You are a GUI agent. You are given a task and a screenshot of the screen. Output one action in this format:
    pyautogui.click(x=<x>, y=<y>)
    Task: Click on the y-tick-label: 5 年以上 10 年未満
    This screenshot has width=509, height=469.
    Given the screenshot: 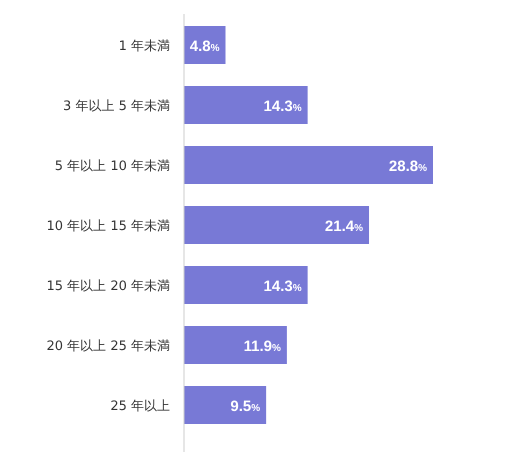 What is the action you would take?
    pyautogui.click(x=112, y=166)
    